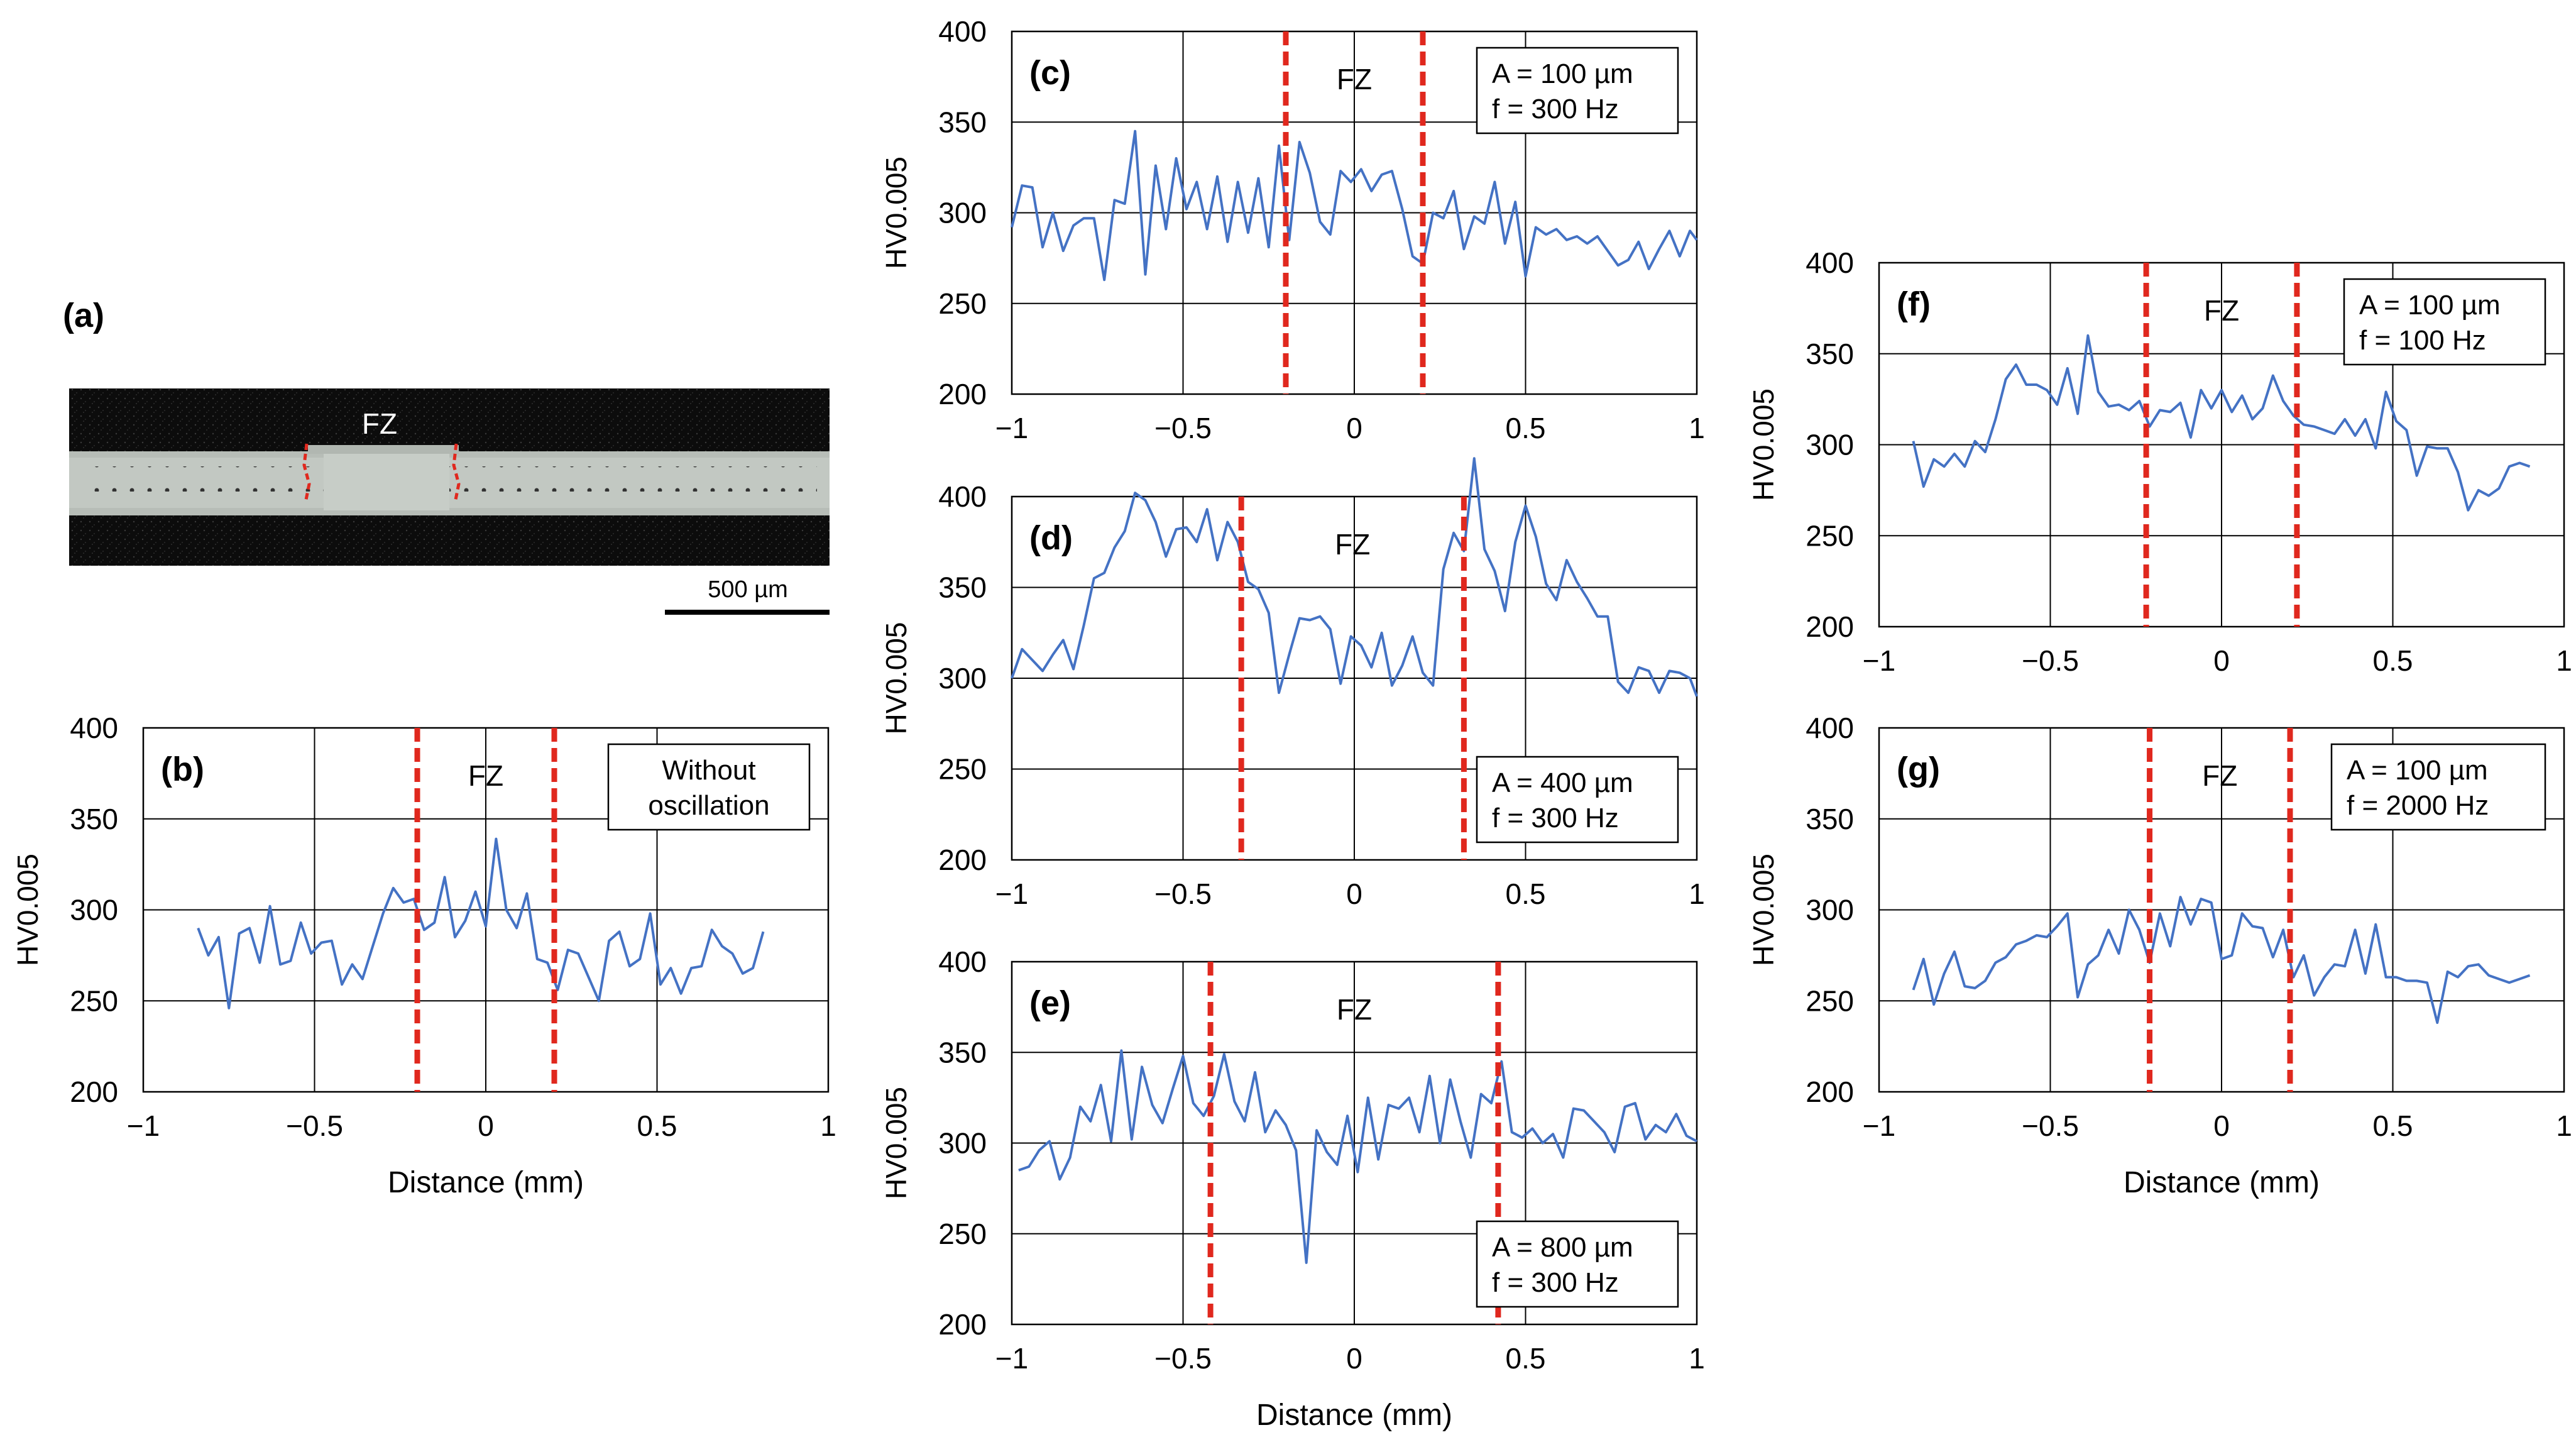 The image size is (2576, 1452). I want to click on panel-label: (b), so click(182, 769).